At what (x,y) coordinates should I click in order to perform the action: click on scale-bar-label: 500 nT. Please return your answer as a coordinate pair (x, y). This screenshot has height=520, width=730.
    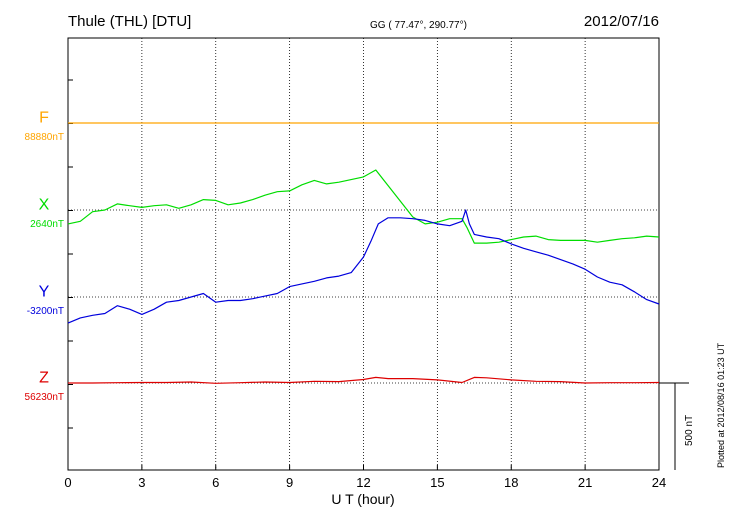
    Looking at the image, I should click on (689, 430).